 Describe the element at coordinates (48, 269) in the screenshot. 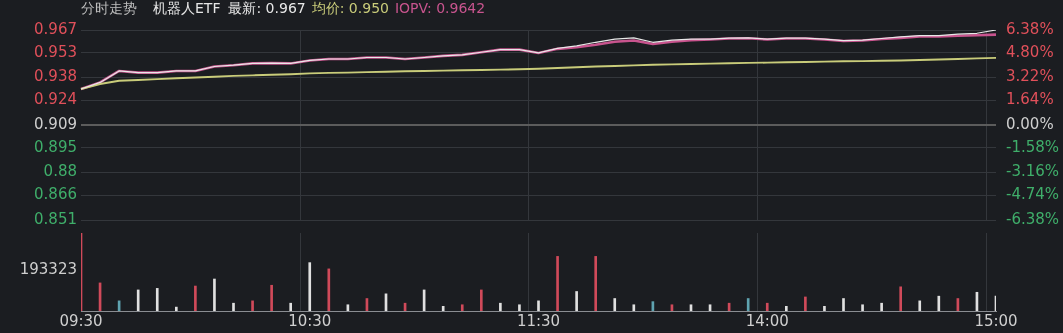

I see `text: 193323` at that location.